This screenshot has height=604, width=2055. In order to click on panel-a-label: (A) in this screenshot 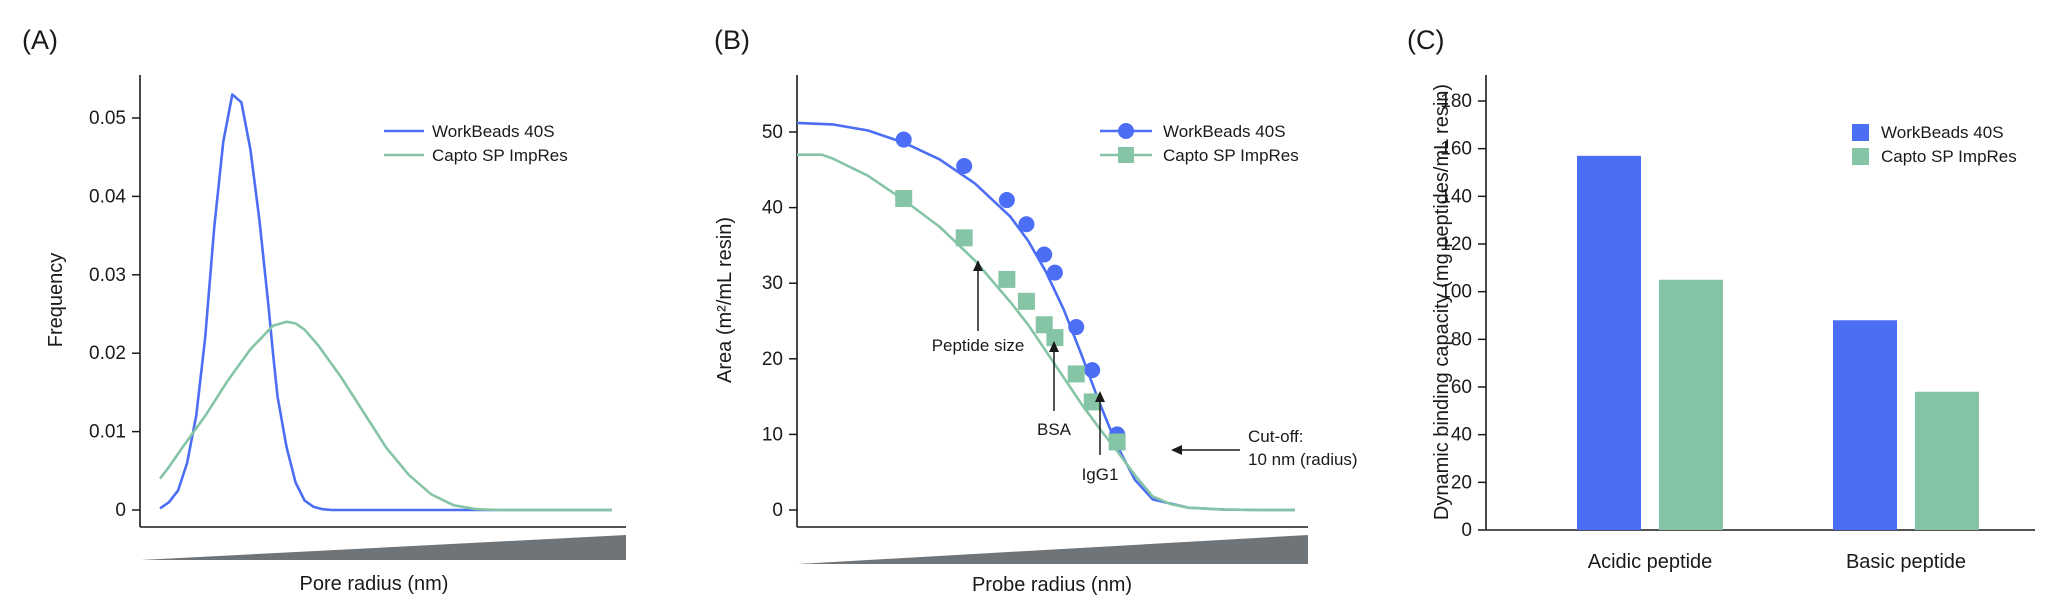, I will do `click(40, 40)`.